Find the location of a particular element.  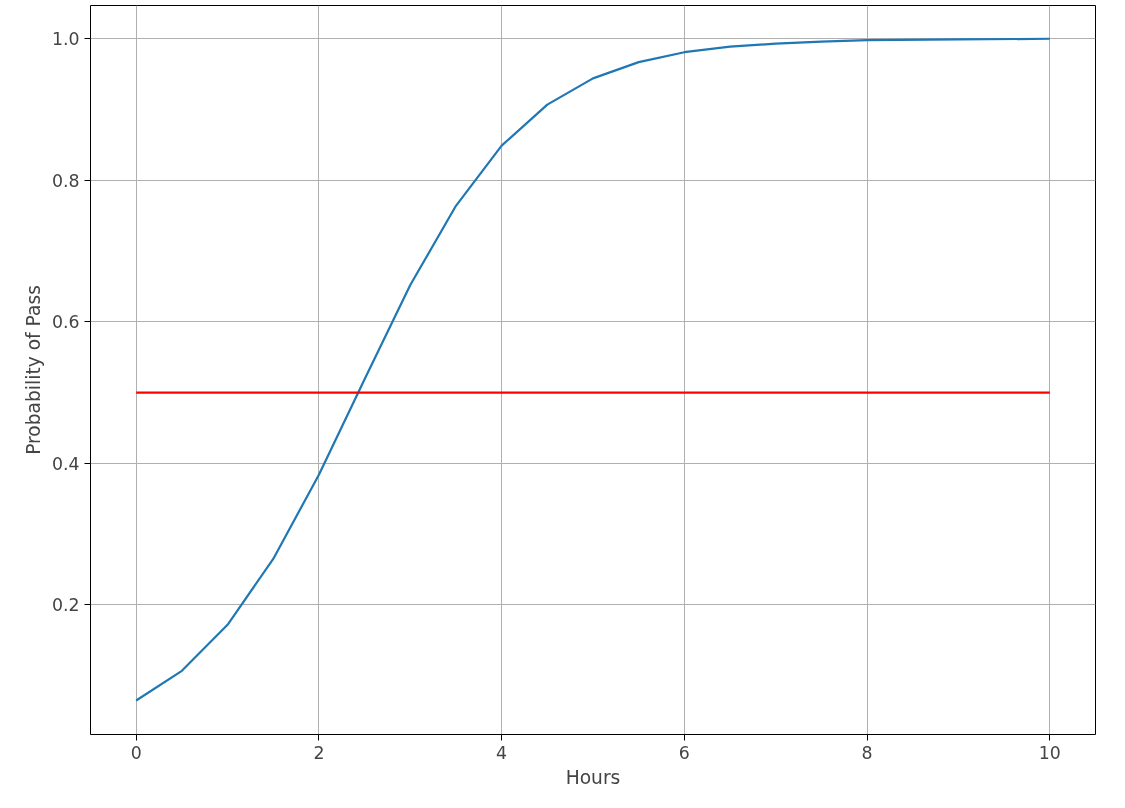

y-tick-label: 1.0 is located at coordinates (65, 39).